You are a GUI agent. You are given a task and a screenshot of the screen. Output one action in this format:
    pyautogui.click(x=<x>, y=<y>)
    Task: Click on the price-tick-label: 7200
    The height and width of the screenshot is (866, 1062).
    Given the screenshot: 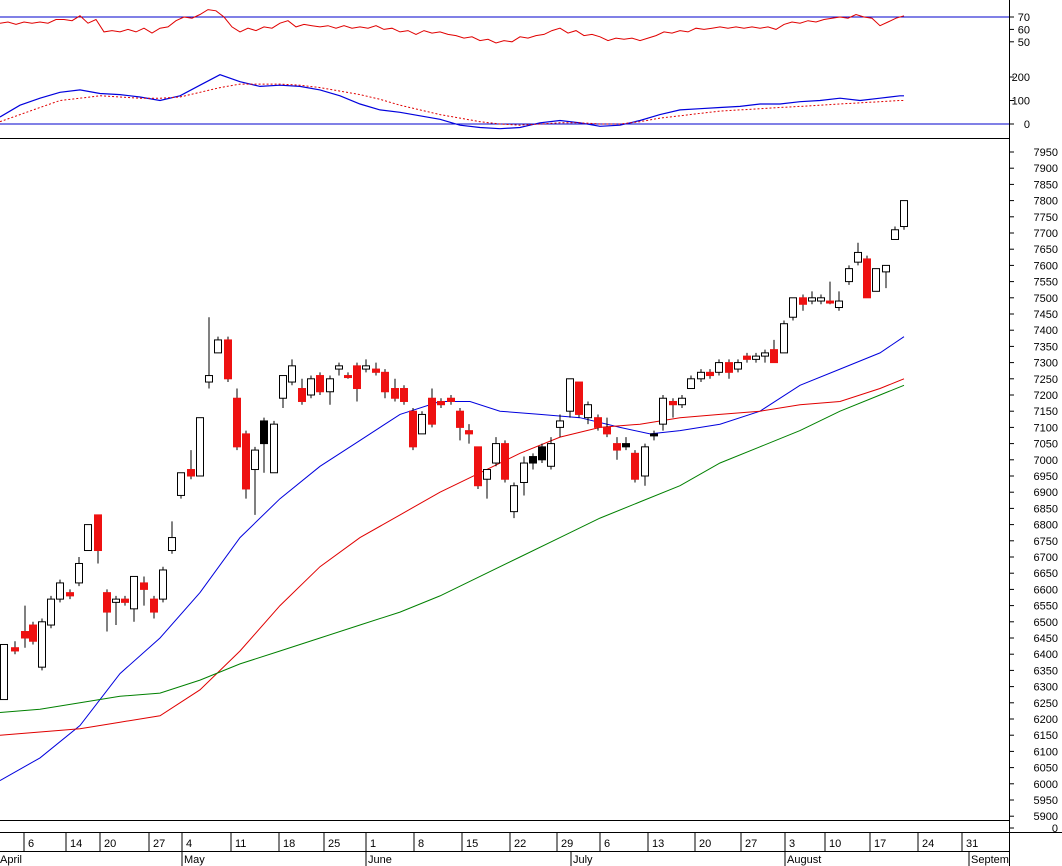 What is the action you would take?
    pyautogui.click(x=1046, y=396)
    